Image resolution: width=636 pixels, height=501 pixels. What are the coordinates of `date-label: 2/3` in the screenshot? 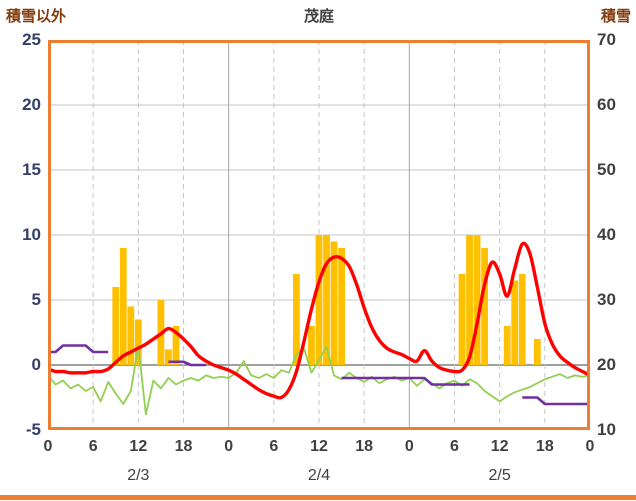 It's located at (138, 475).